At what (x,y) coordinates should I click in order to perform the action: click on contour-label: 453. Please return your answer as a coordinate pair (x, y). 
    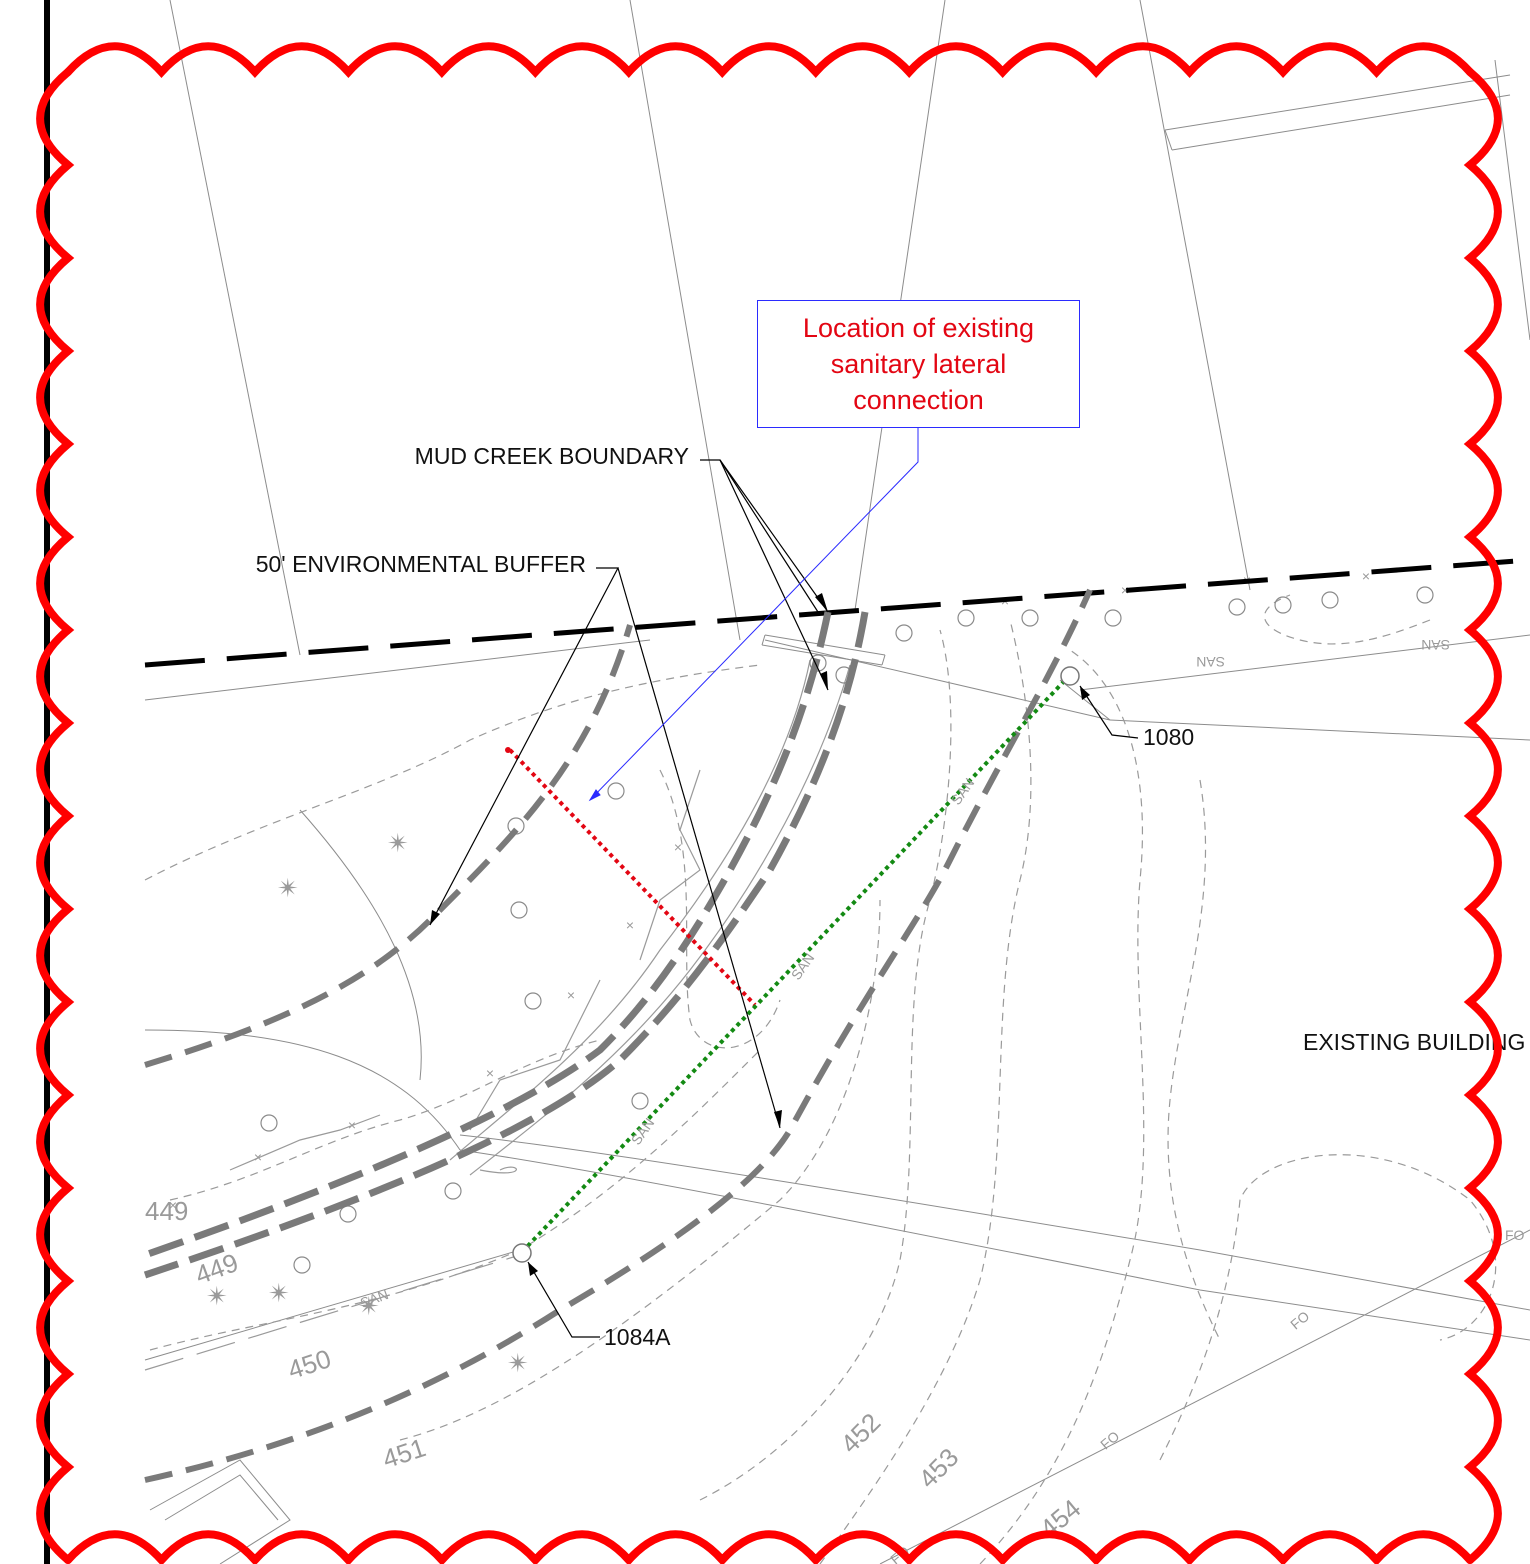
    Looking at the image, I should click on (938, 1468).